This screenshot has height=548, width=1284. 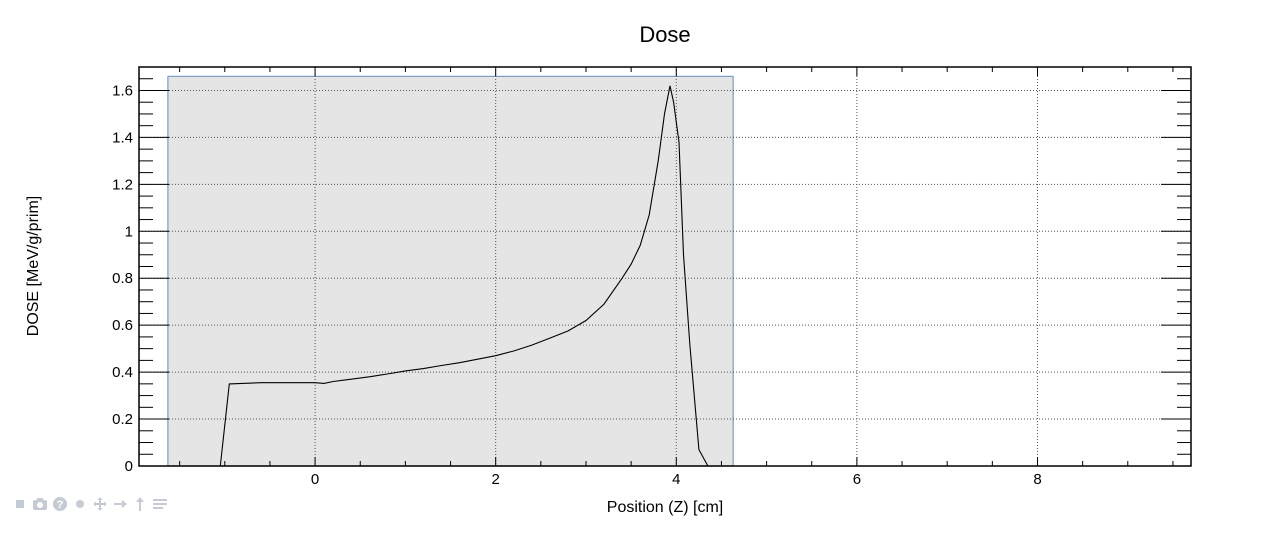 What do you see at coordinates (20, 504) in the screenshot?
I see `stop-icon` at bounding box center [20, 504].